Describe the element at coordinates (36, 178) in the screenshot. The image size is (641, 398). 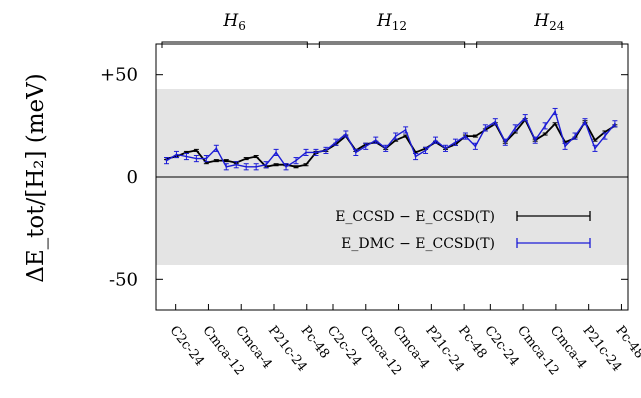
I see `y-axis-label: ΔE_tot/[H₂] (meV)` at that location.